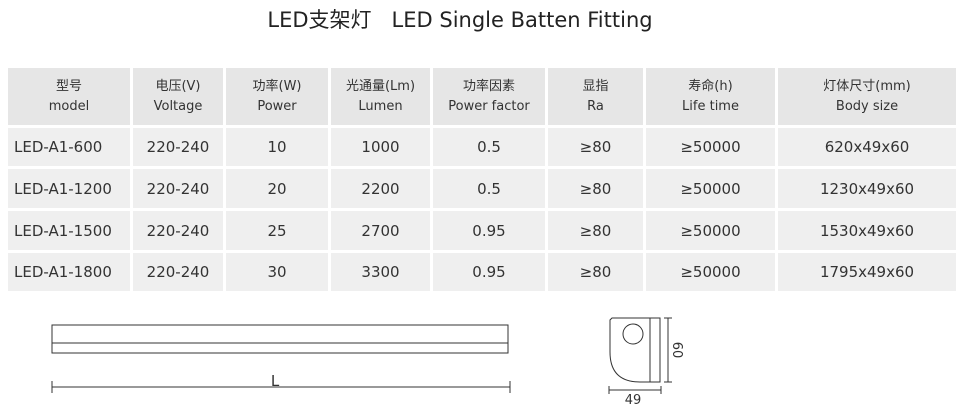 Image resolution: width=966 pixels, height=410 pixels. What do you see at coordinates (595, 86) in the screenshot?
I see `header-text: 显指` at bounding box center [595, 86].